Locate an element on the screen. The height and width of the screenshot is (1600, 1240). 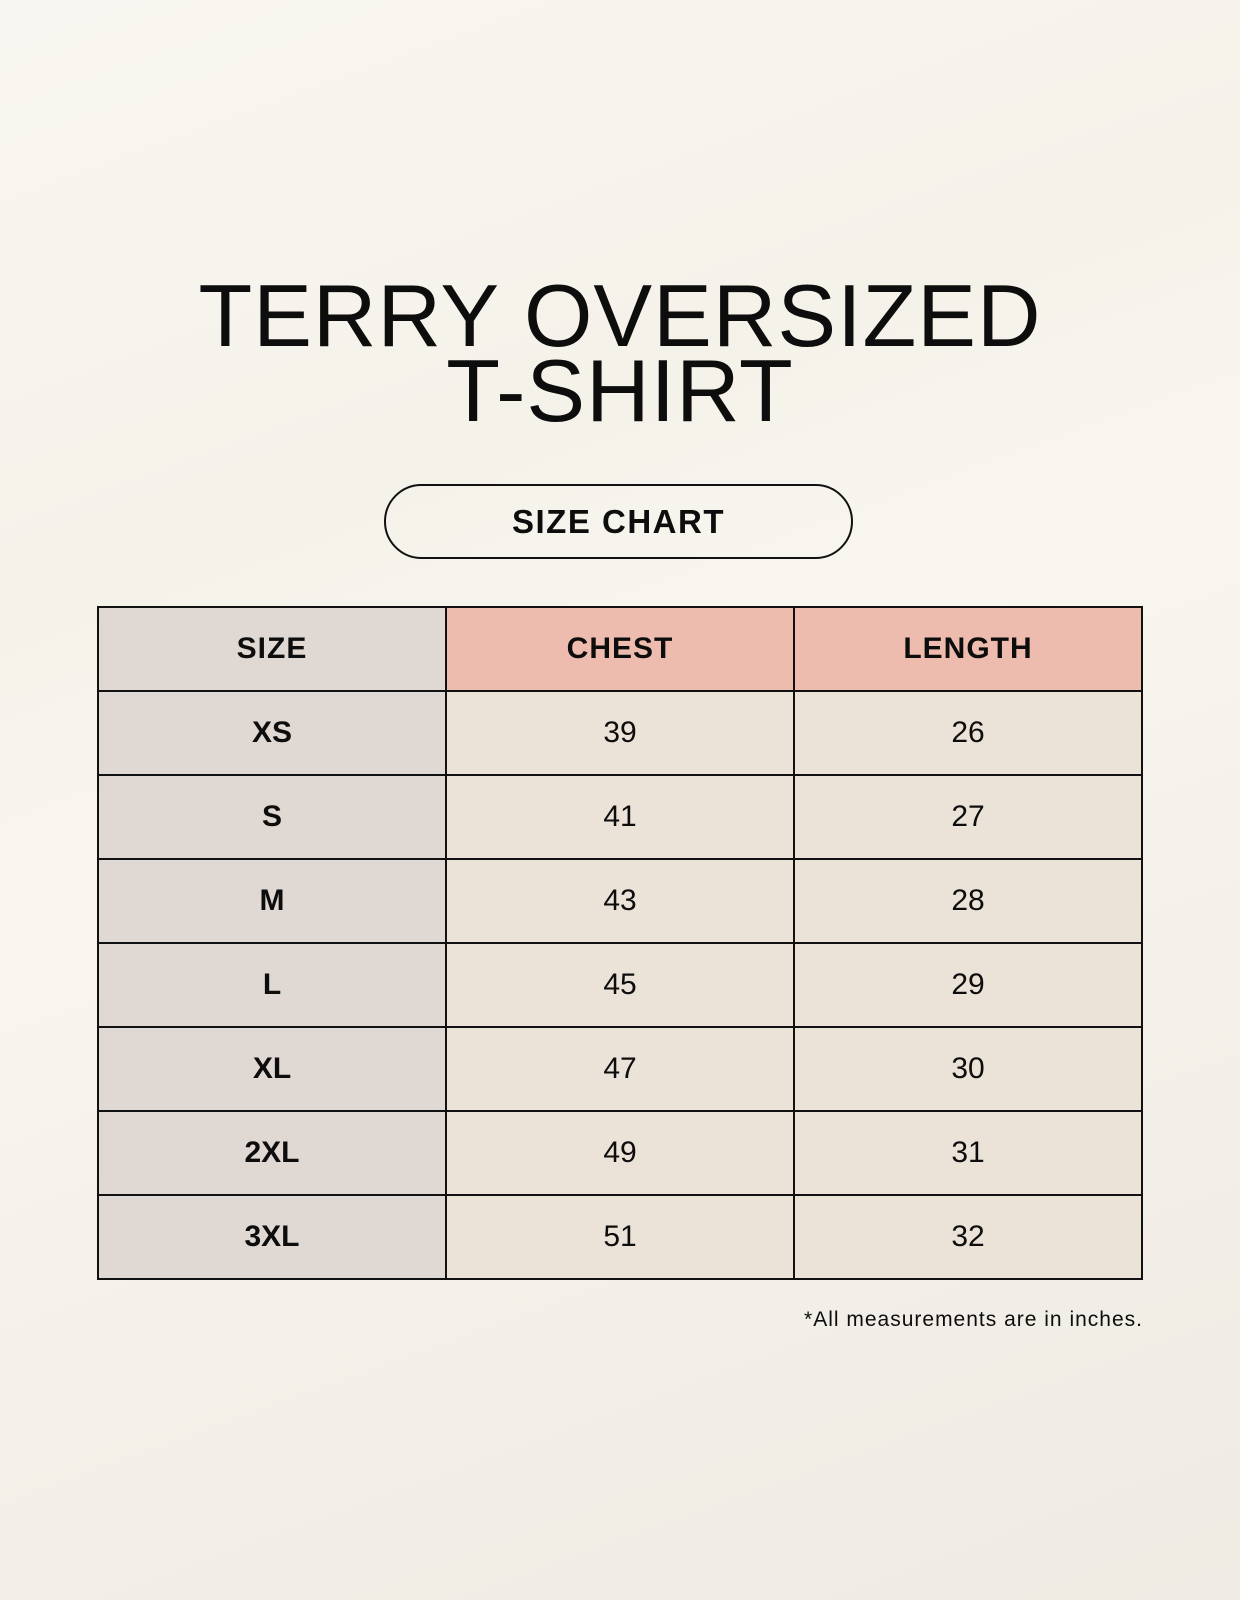
cell-chest: 49 is located at coordinates (620, 1153).